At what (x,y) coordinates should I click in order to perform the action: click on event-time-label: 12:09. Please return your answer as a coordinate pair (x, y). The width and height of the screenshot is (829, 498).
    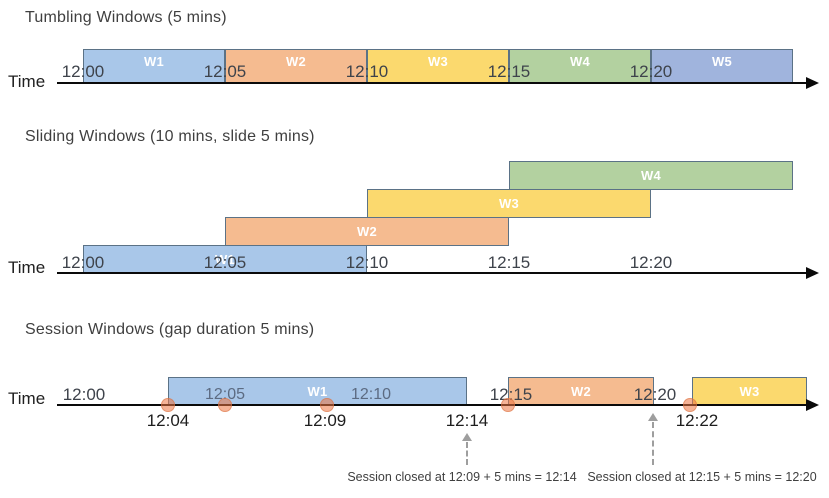
    Looking at the image, I should click on (325, 420).